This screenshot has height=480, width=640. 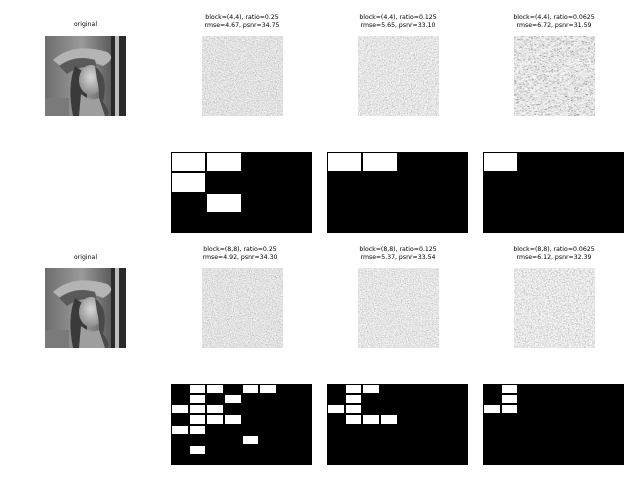 What do you see at coordinates (241, 192) in the screenshot?
I see `mask-b4-r025` at bounding box center [241, 192].